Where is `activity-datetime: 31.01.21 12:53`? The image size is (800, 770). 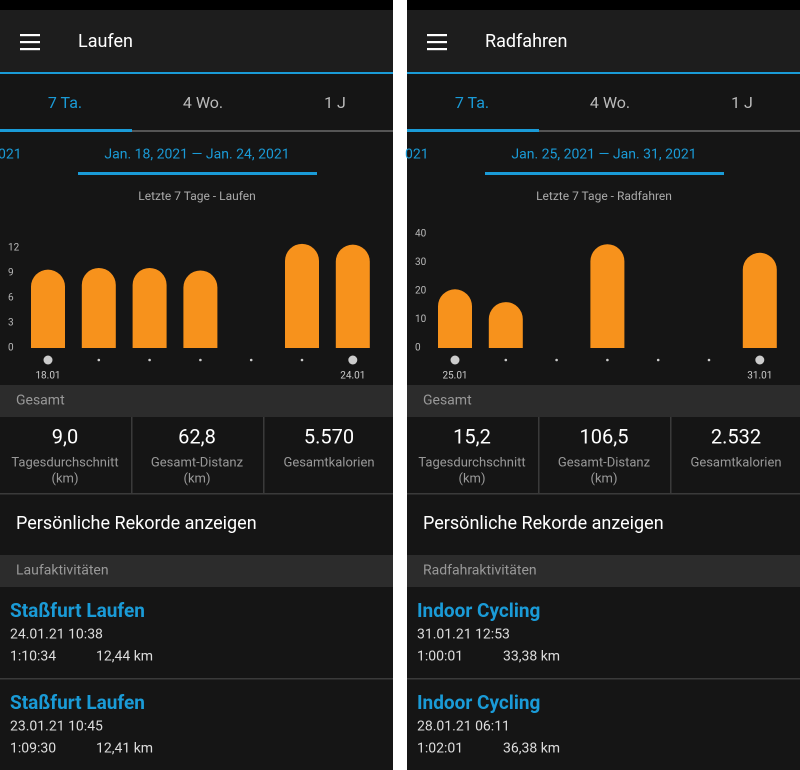
activity-datetime: 31.01.21 12:53 is located at coordinates (463, 635).